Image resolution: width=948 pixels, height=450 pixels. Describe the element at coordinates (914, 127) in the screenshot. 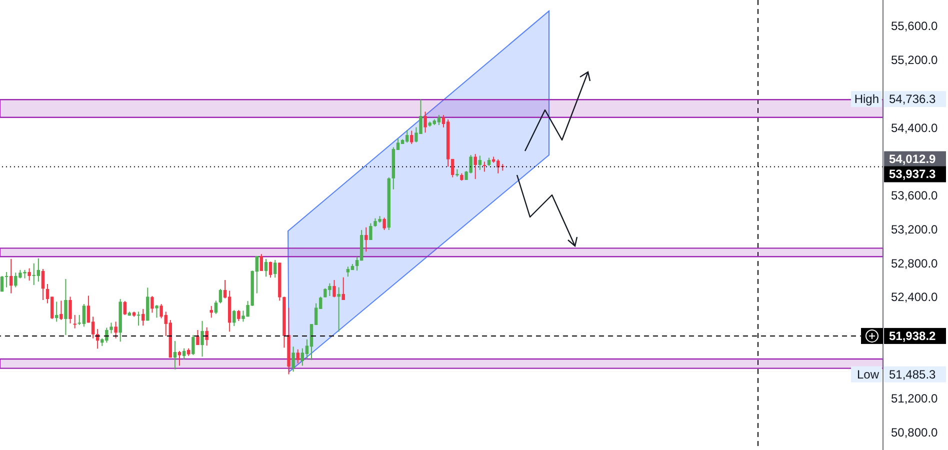

I see `y-tick-label: 54,400.0` at that location.